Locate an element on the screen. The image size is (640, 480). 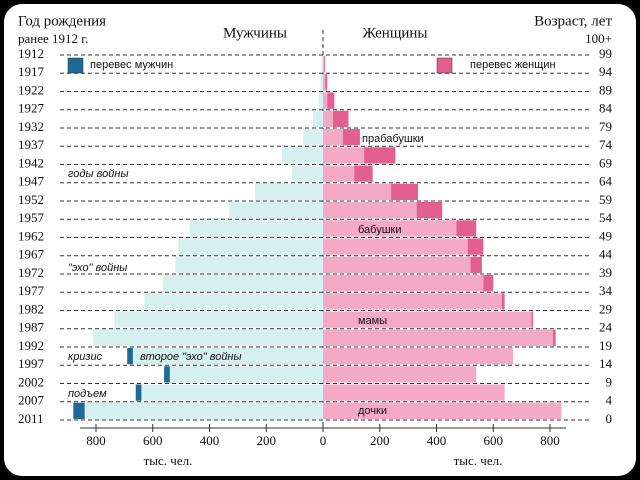
age-label: 19 is located at coordinates (605, 345).